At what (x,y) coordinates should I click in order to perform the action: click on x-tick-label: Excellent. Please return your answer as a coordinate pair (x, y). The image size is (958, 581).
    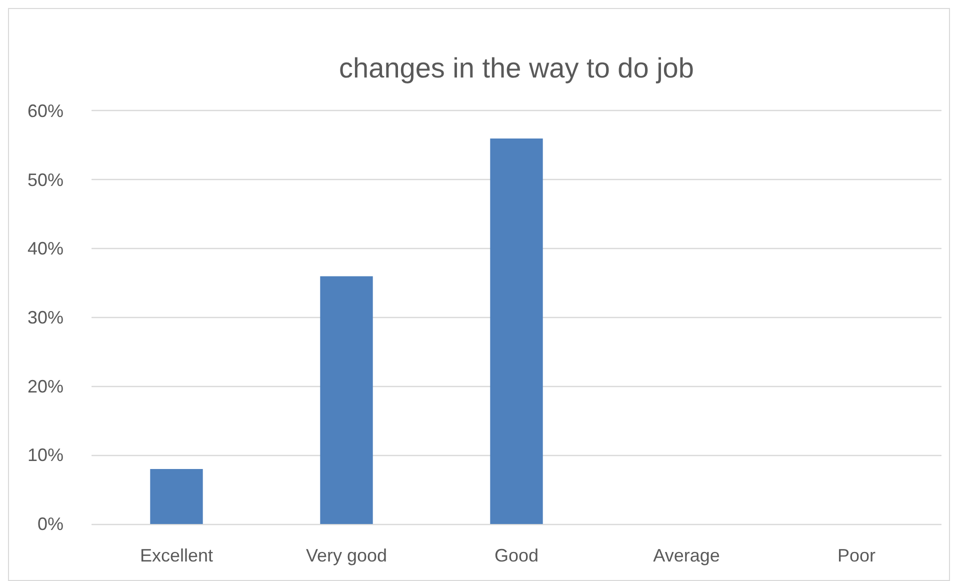
    Looking at the image, I should click on (177, 556).